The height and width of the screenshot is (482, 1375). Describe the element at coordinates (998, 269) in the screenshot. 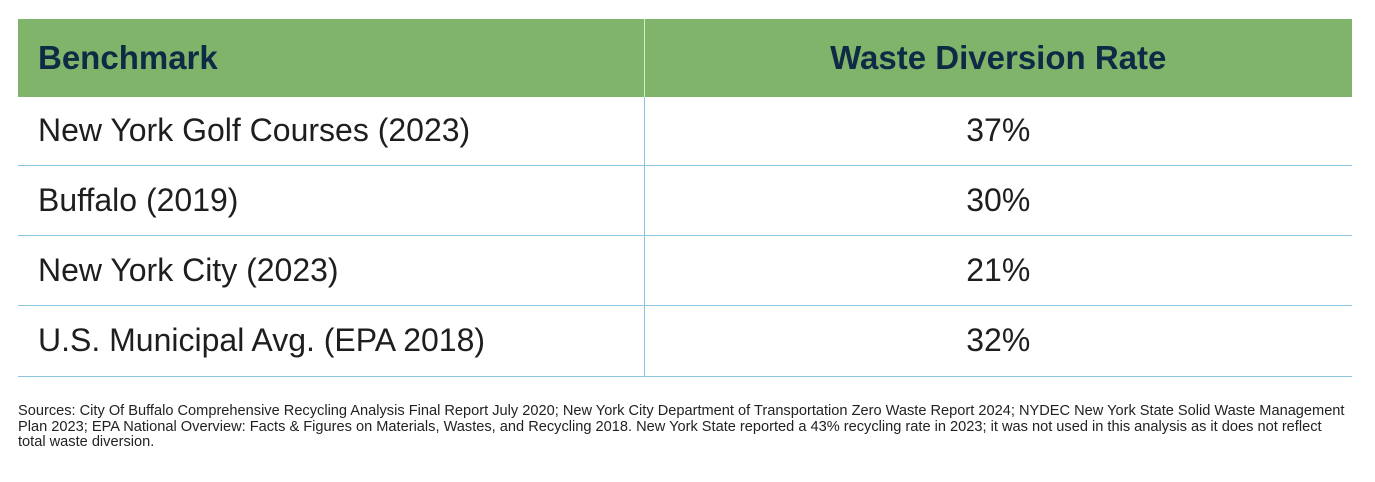

I see `rate-cell: 21%` at that location.